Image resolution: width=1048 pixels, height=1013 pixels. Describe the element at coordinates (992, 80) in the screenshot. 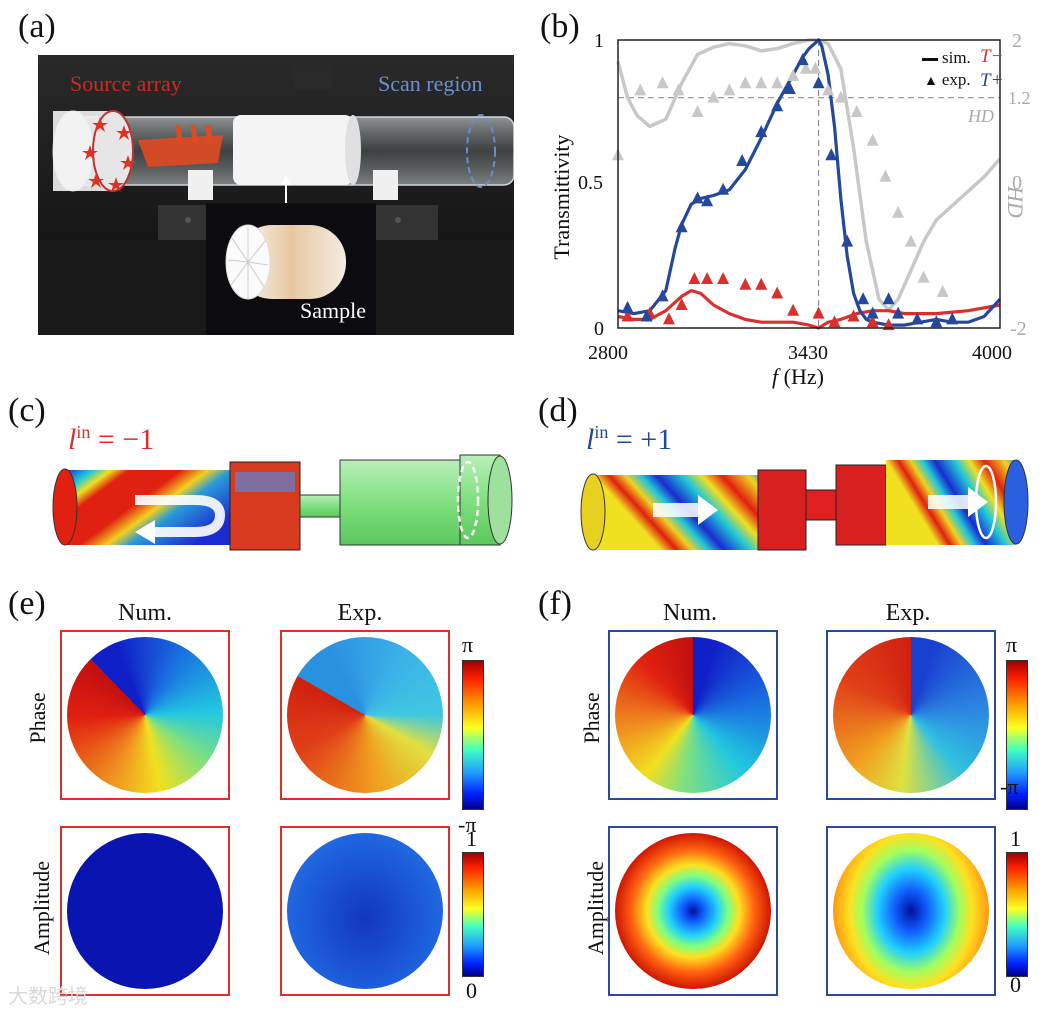

I see `legend-t-plus: T+` at that location.